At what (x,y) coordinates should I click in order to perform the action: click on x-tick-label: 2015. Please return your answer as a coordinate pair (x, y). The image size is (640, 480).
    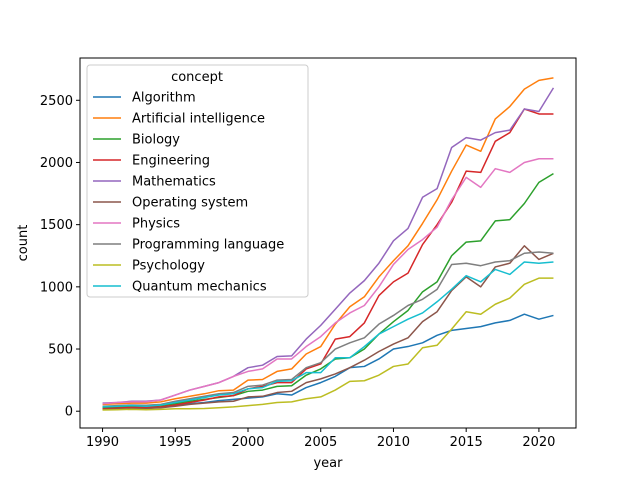
    Looking at the image, I should click on (466, 442).